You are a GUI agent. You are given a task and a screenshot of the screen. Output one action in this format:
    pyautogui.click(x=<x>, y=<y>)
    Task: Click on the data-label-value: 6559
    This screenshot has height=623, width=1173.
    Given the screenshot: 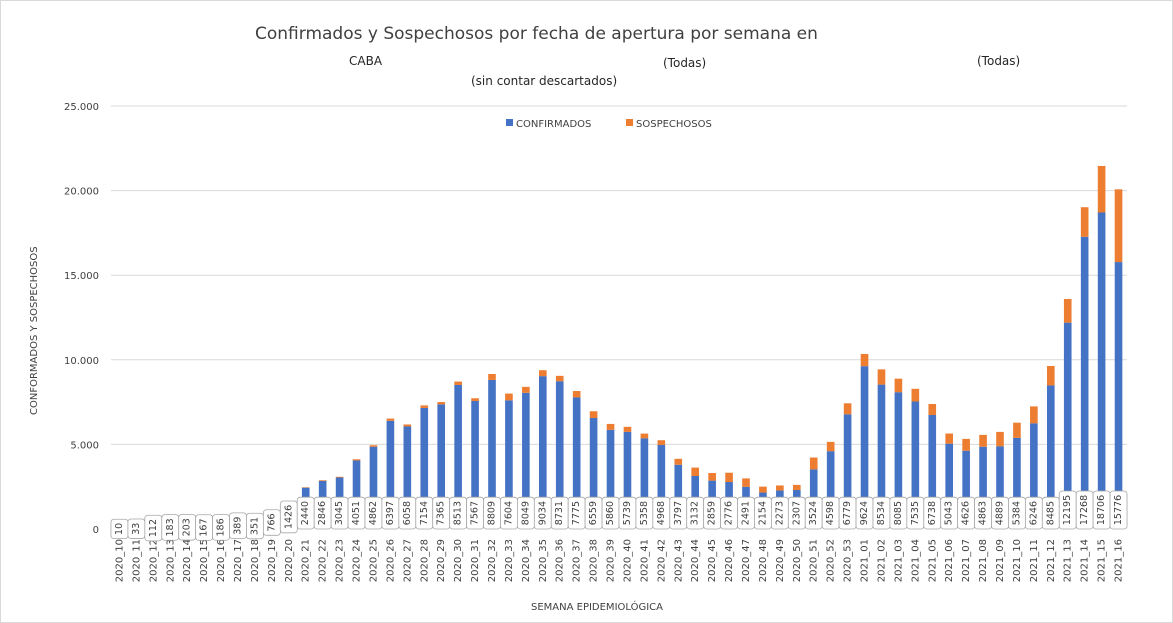 What is the action you would take?
    pyautogui.click(x=593, y=513)
    